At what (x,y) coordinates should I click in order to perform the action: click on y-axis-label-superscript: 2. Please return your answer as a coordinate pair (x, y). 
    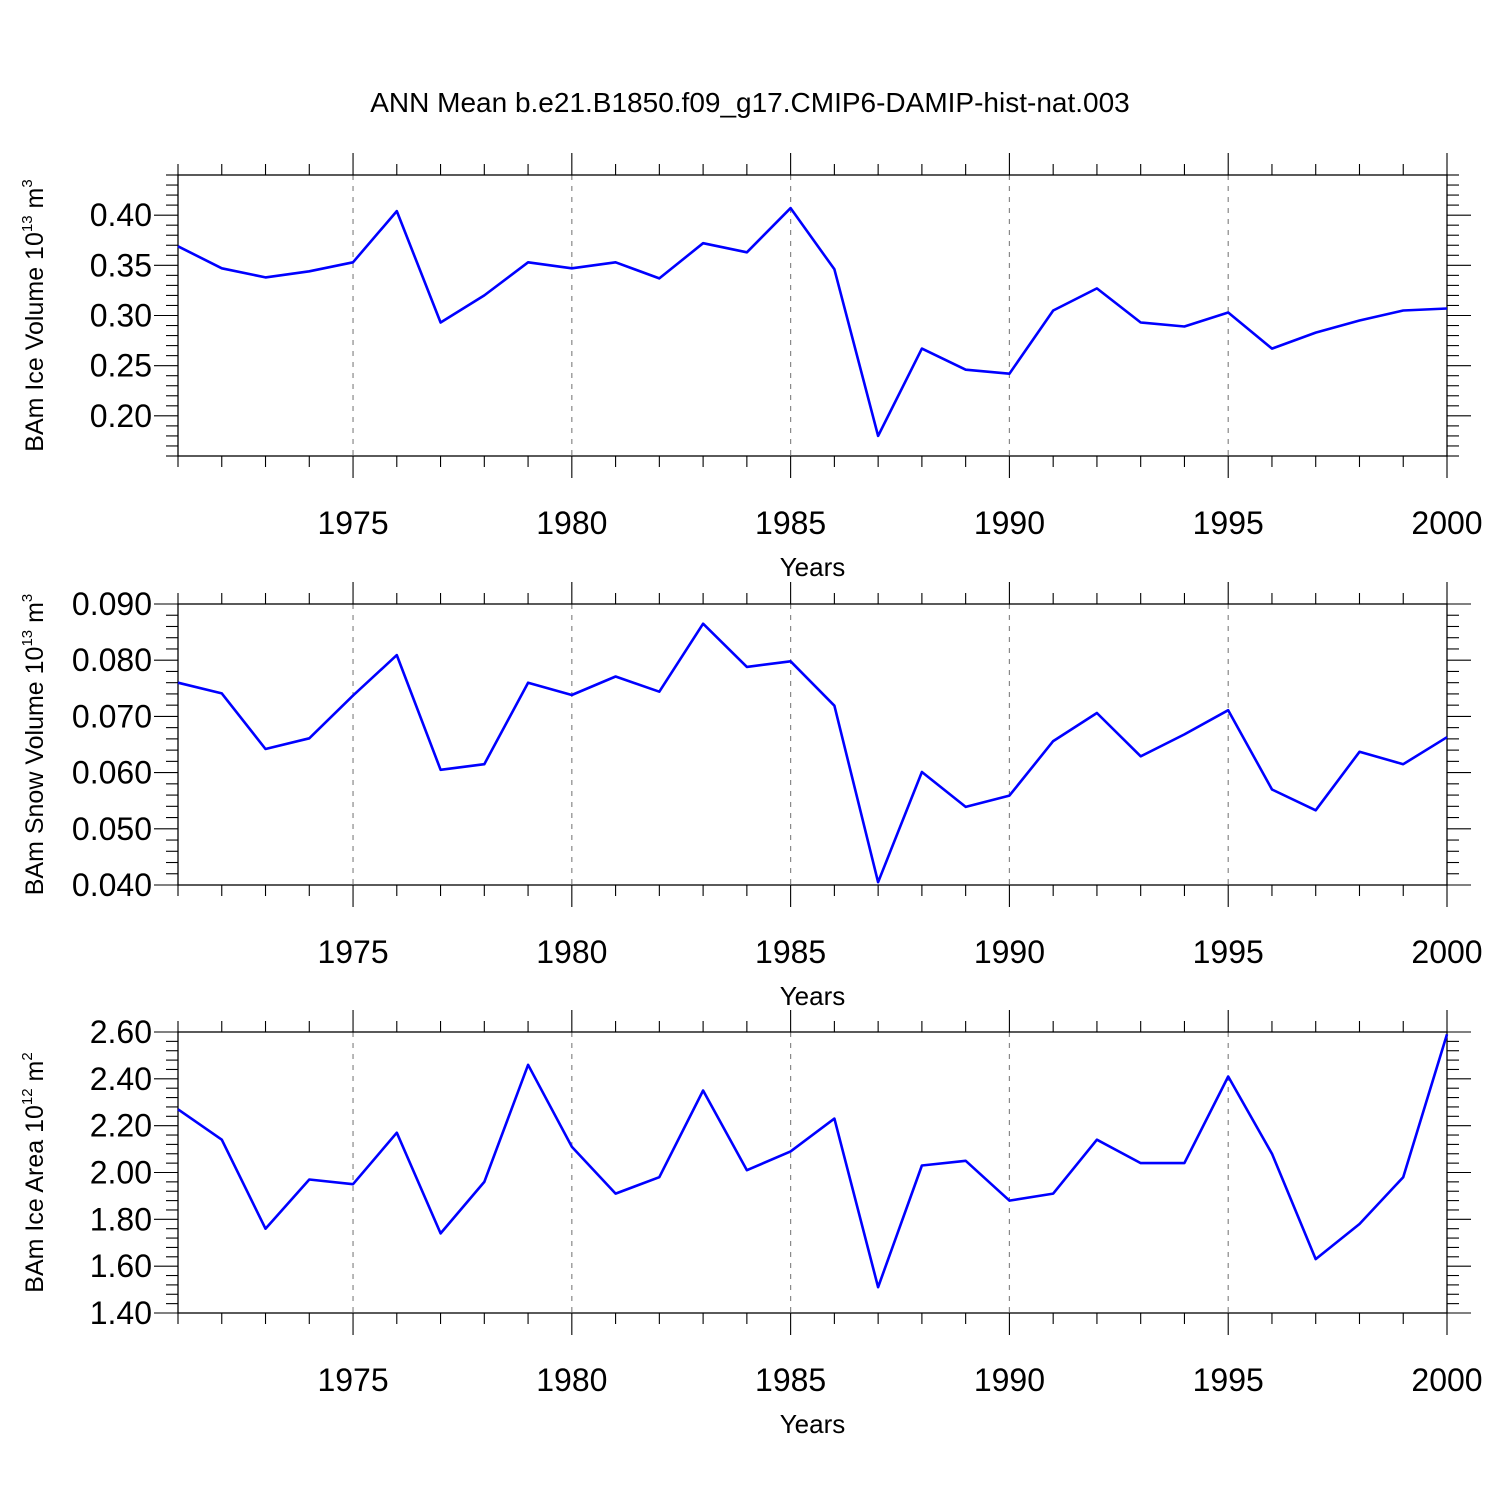
    Looking at the image, I should click on (27, 1056).